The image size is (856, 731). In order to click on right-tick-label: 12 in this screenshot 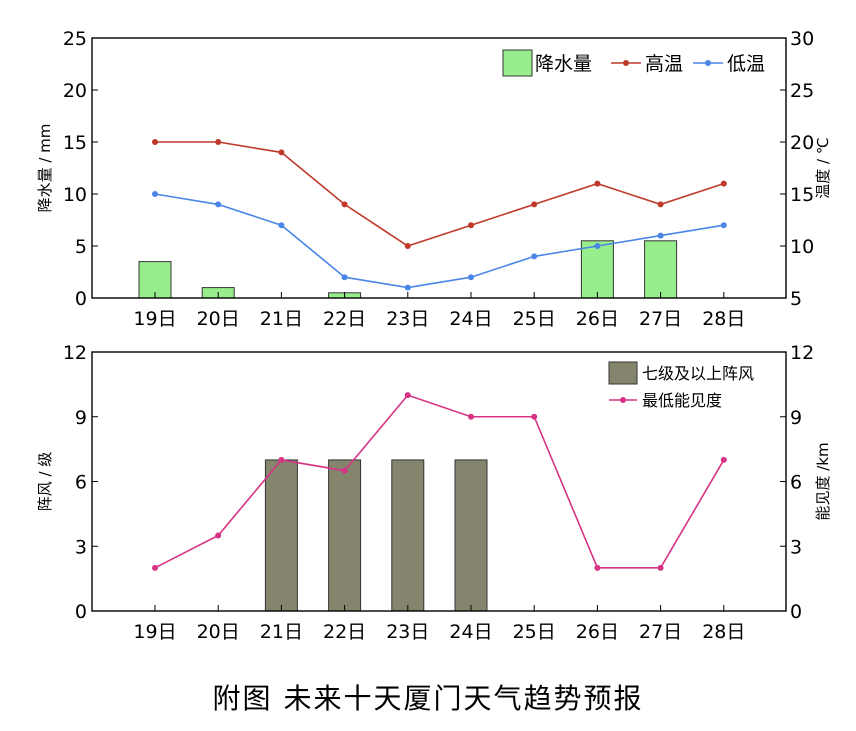, I will do `click(802, 353)`.